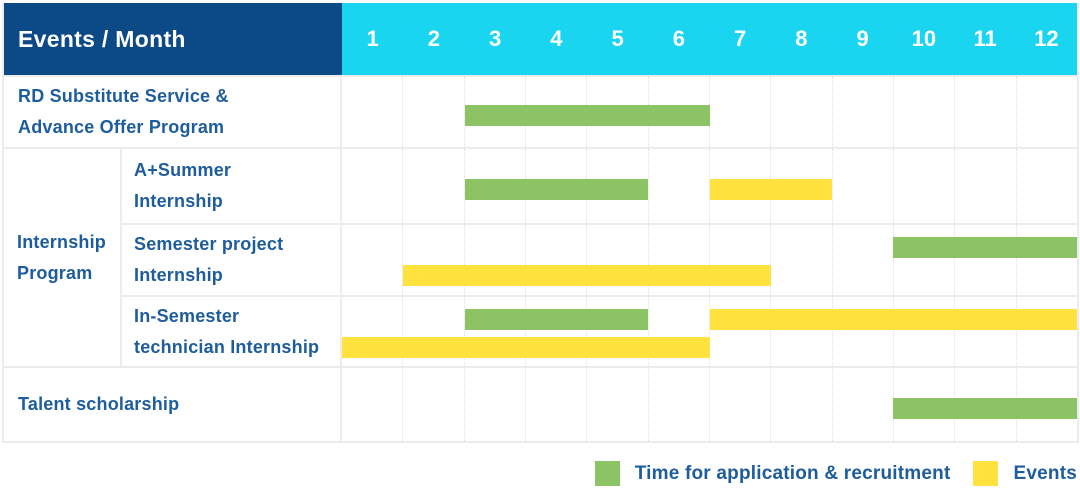 This screenshot has width=1080, height=494. I want to click on timeline-a-plus-summer, so click(709, 186).